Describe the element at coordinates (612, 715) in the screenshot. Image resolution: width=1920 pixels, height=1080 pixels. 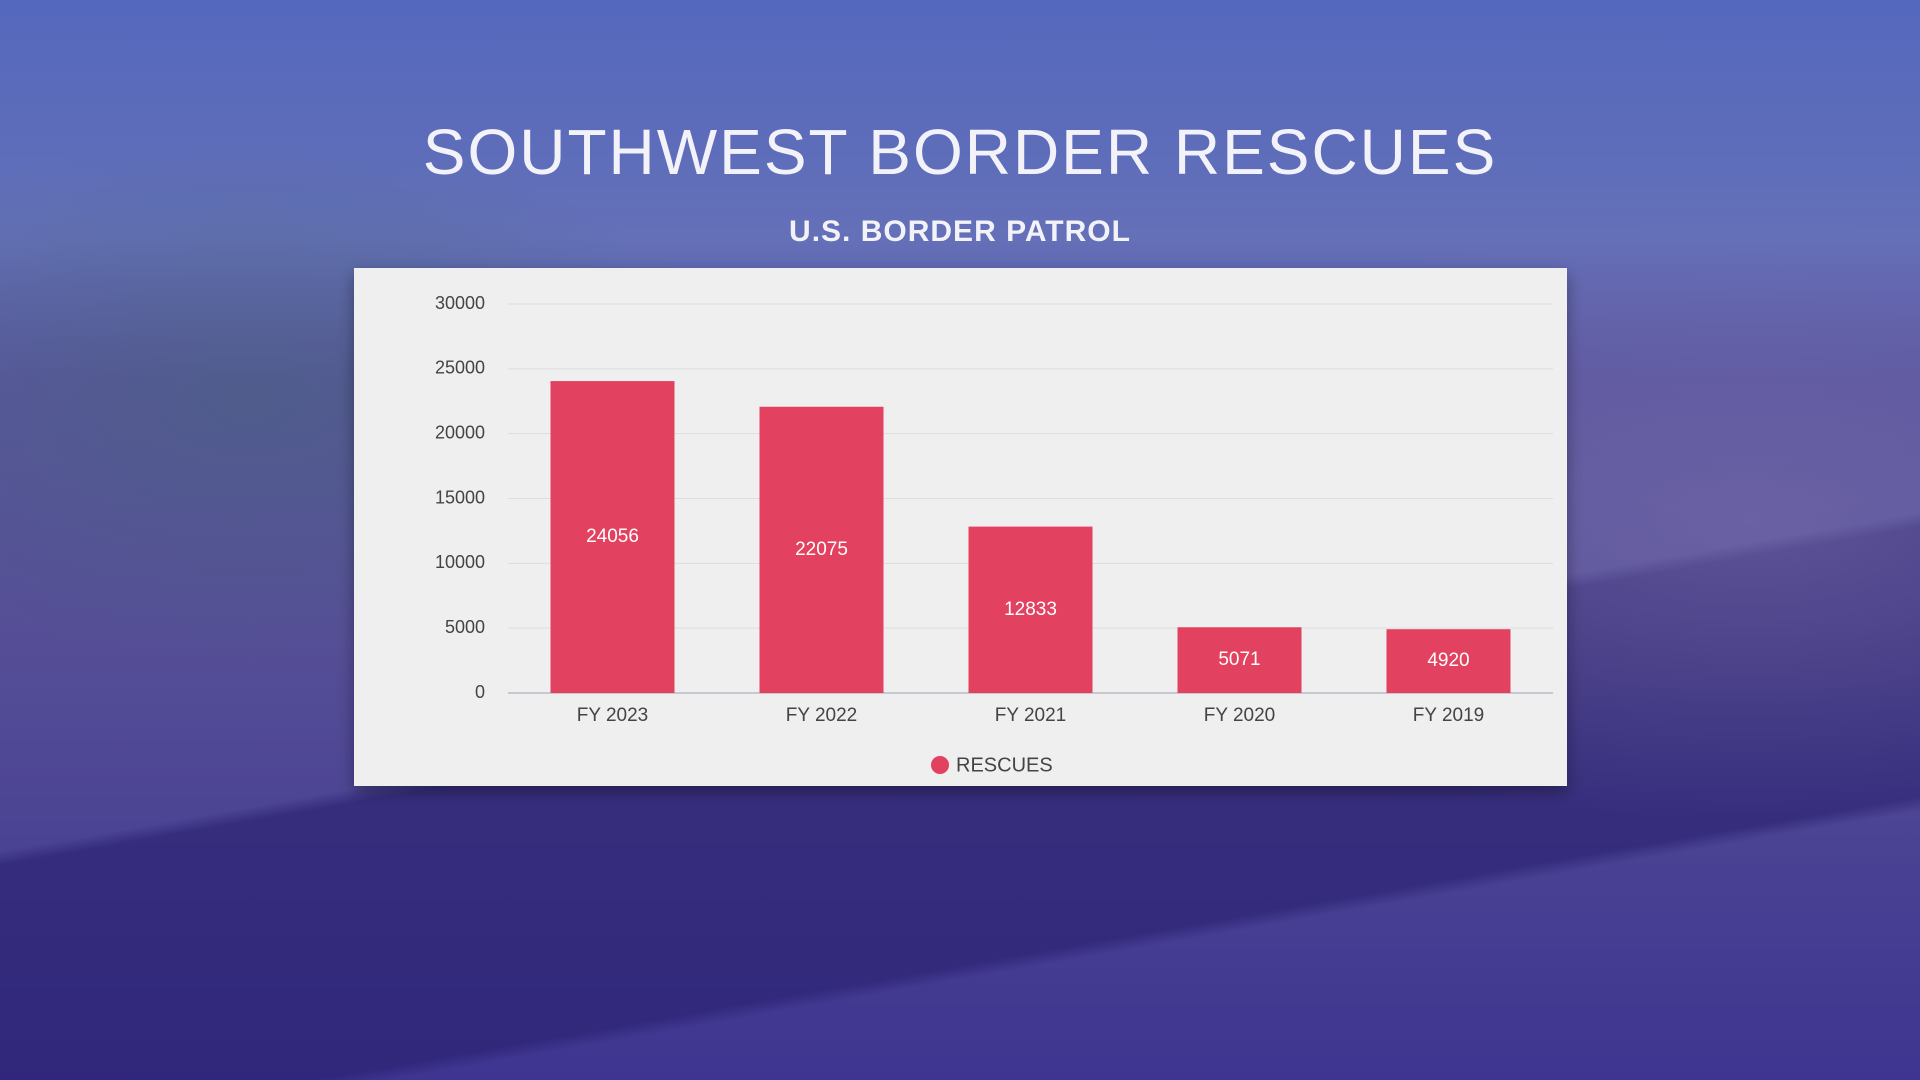
I see `x-tick-label: FY 2023` at that location.